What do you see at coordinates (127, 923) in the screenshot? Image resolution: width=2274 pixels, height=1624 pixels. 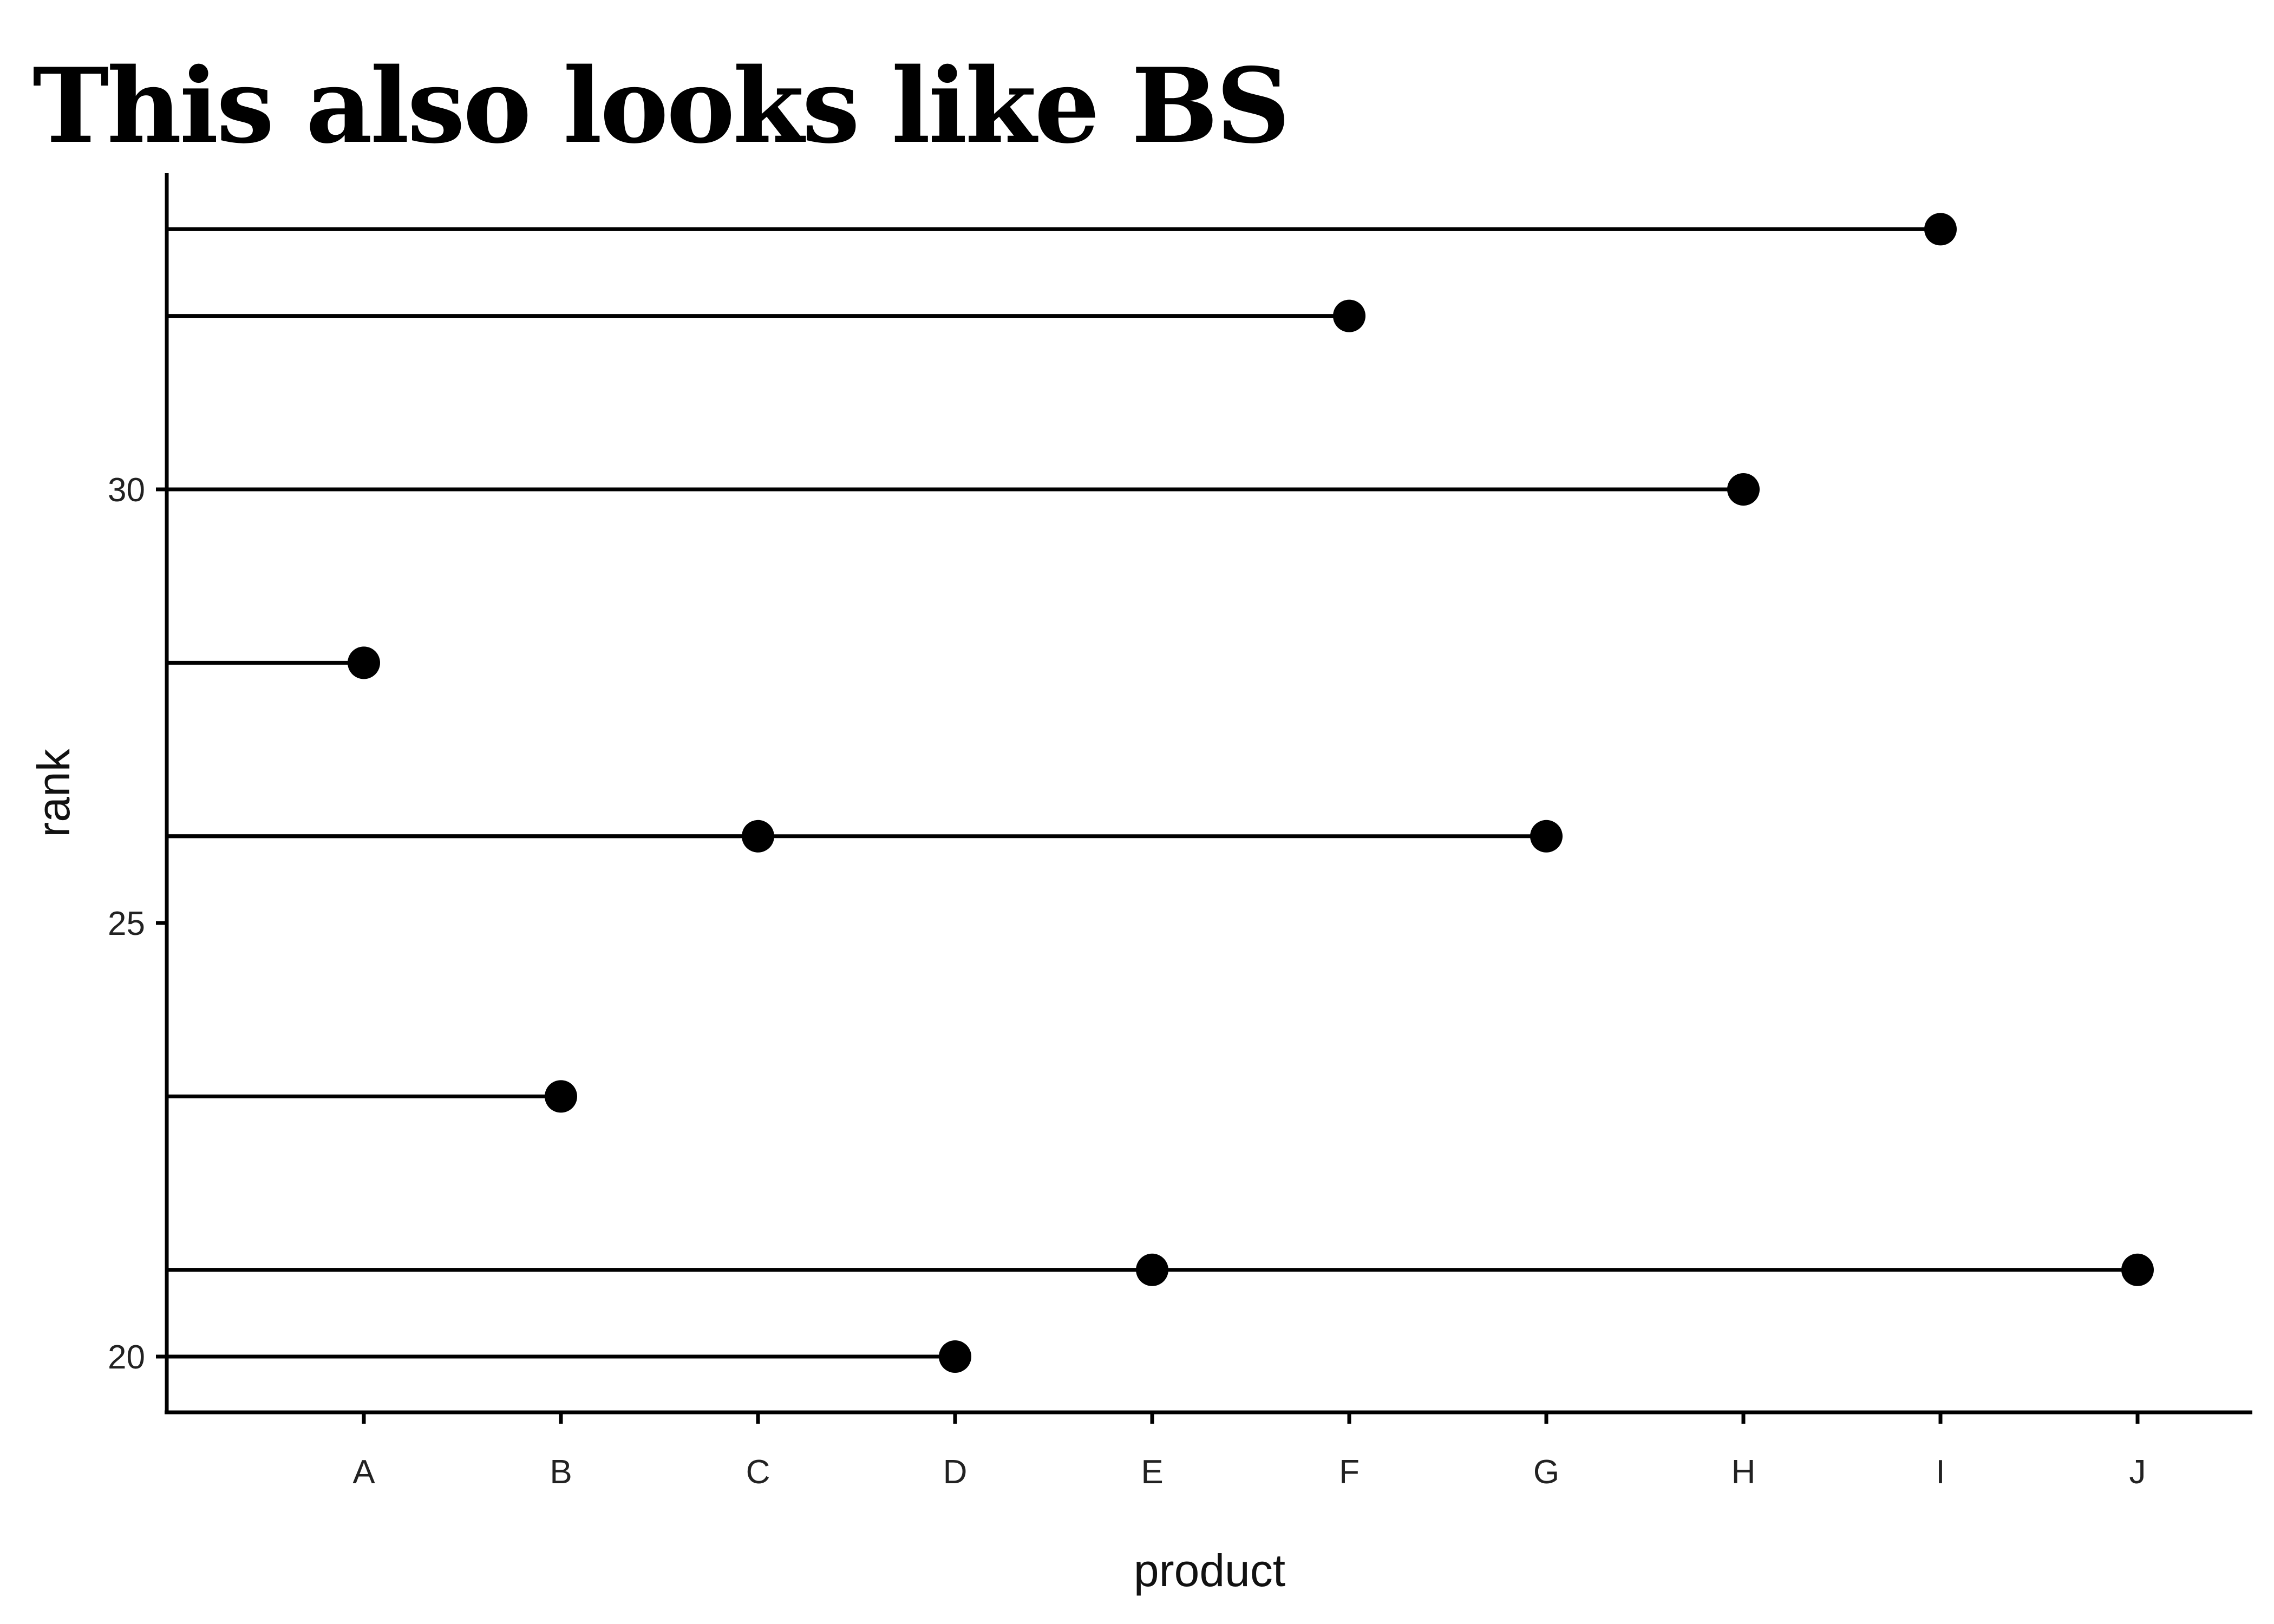 I see `y-tick-label: 25` at bounding box center [127, 923].